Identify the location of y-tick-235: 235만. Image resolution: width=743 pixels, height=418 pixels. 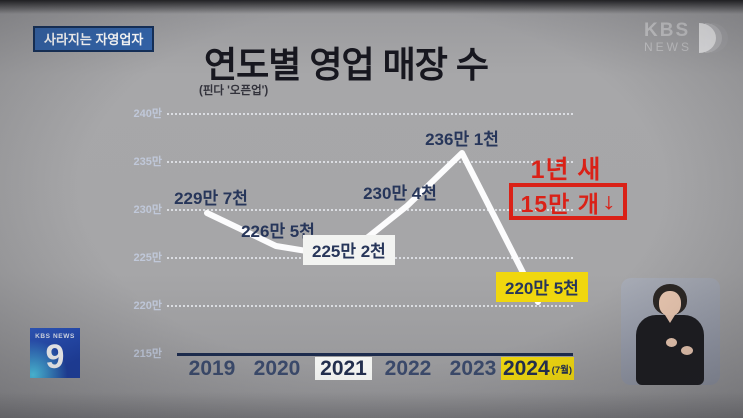
(147, 162).